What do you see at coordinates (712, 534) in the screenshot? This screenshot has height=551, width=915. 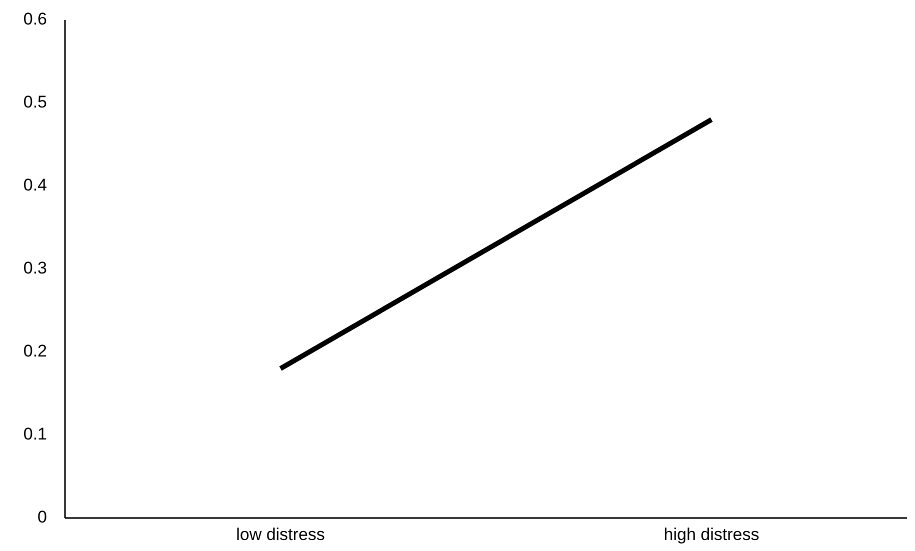 I see `x-tick-label: high distress` at bounding box center [712, 534].